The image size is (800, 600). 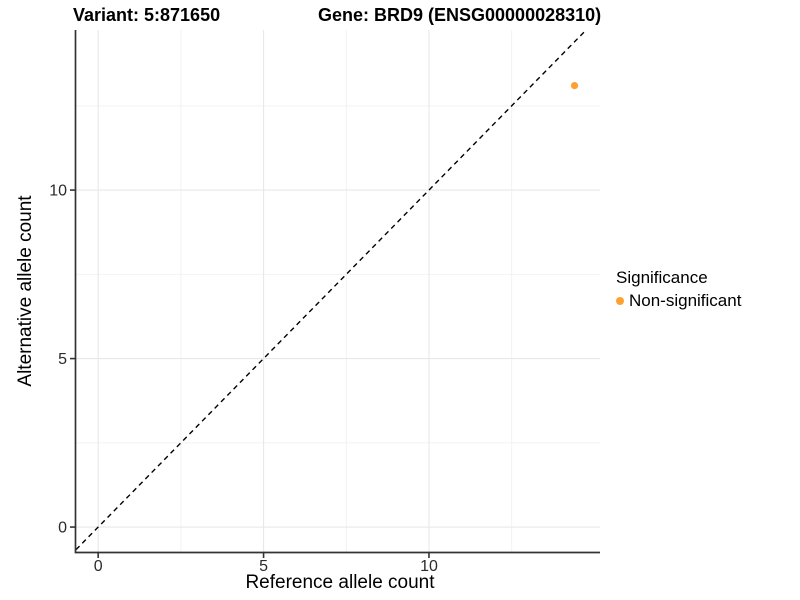 I want to click on legend-item-non-significant: Non-significant, so click(x=678, y=300).